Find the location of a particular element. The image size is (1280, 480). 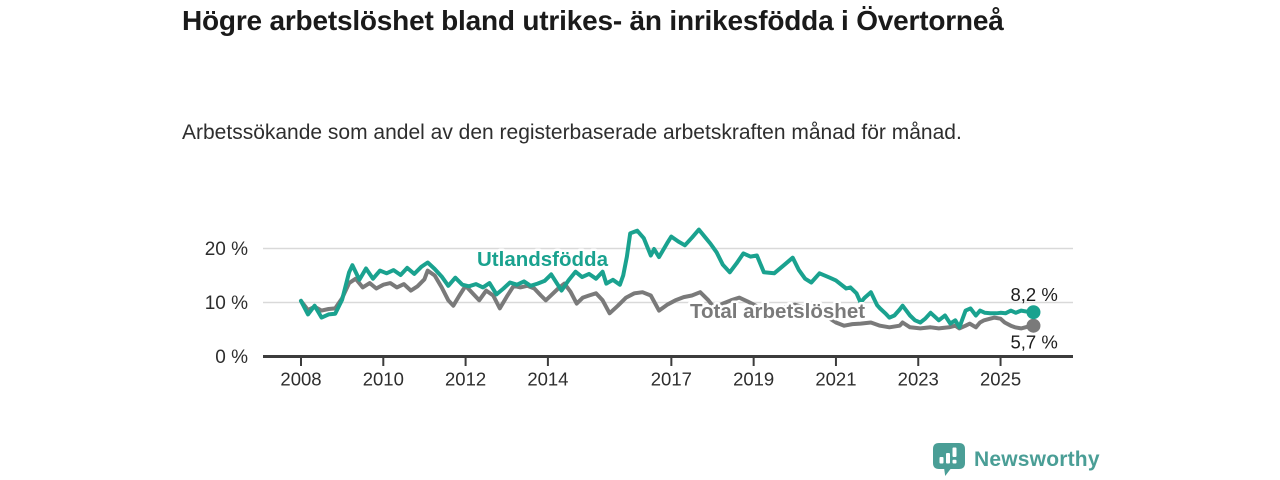

x-tick-label: 2021 is located at coordinates (835, 379).